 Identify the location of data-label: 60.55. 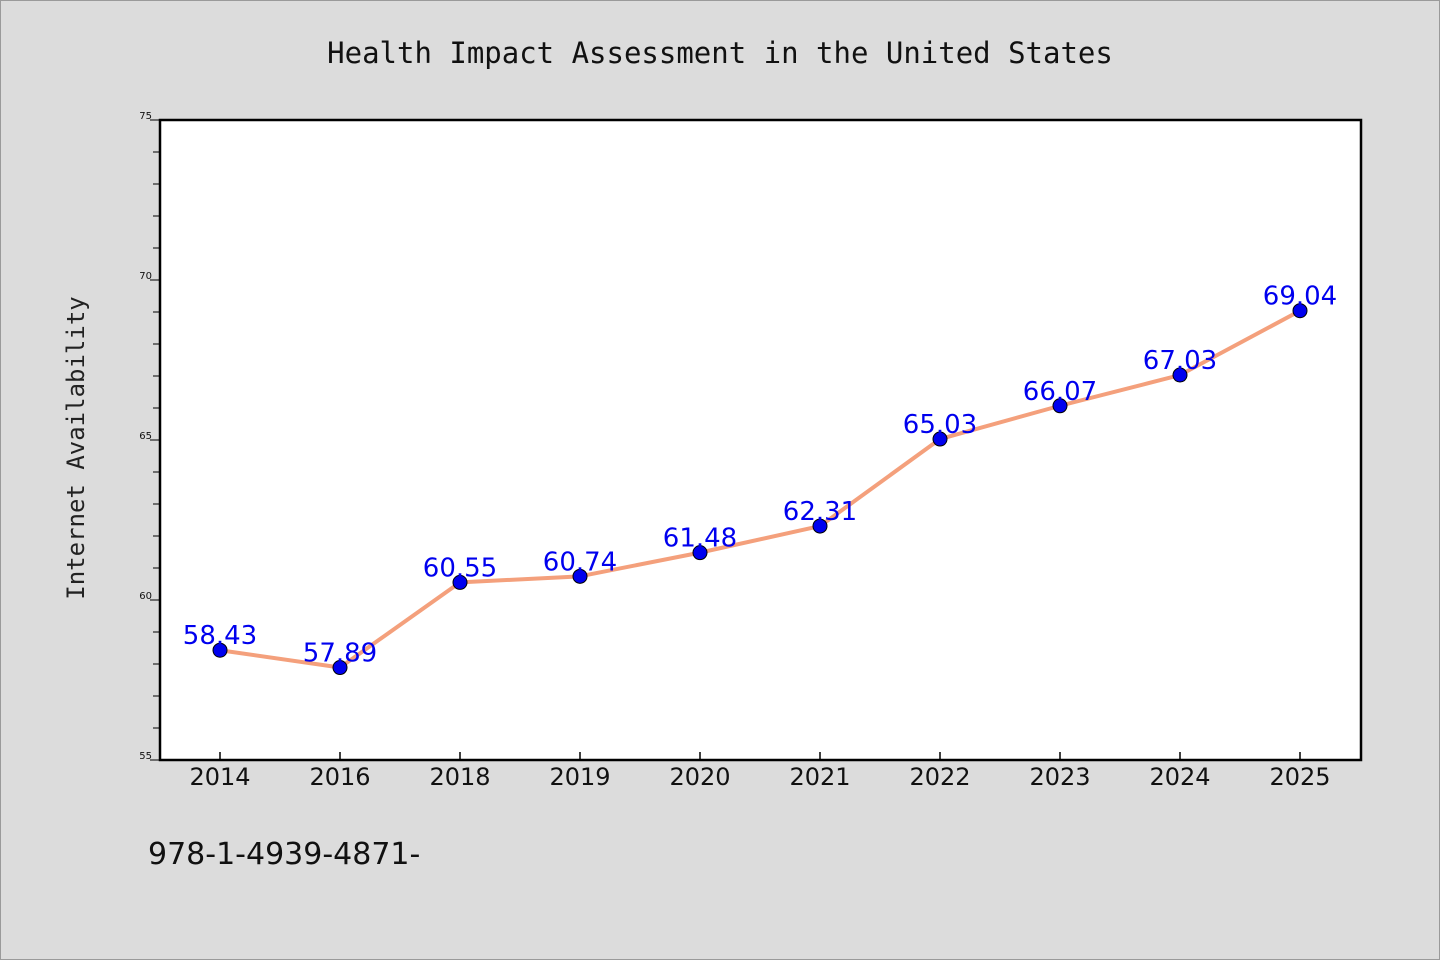
(460, 568).